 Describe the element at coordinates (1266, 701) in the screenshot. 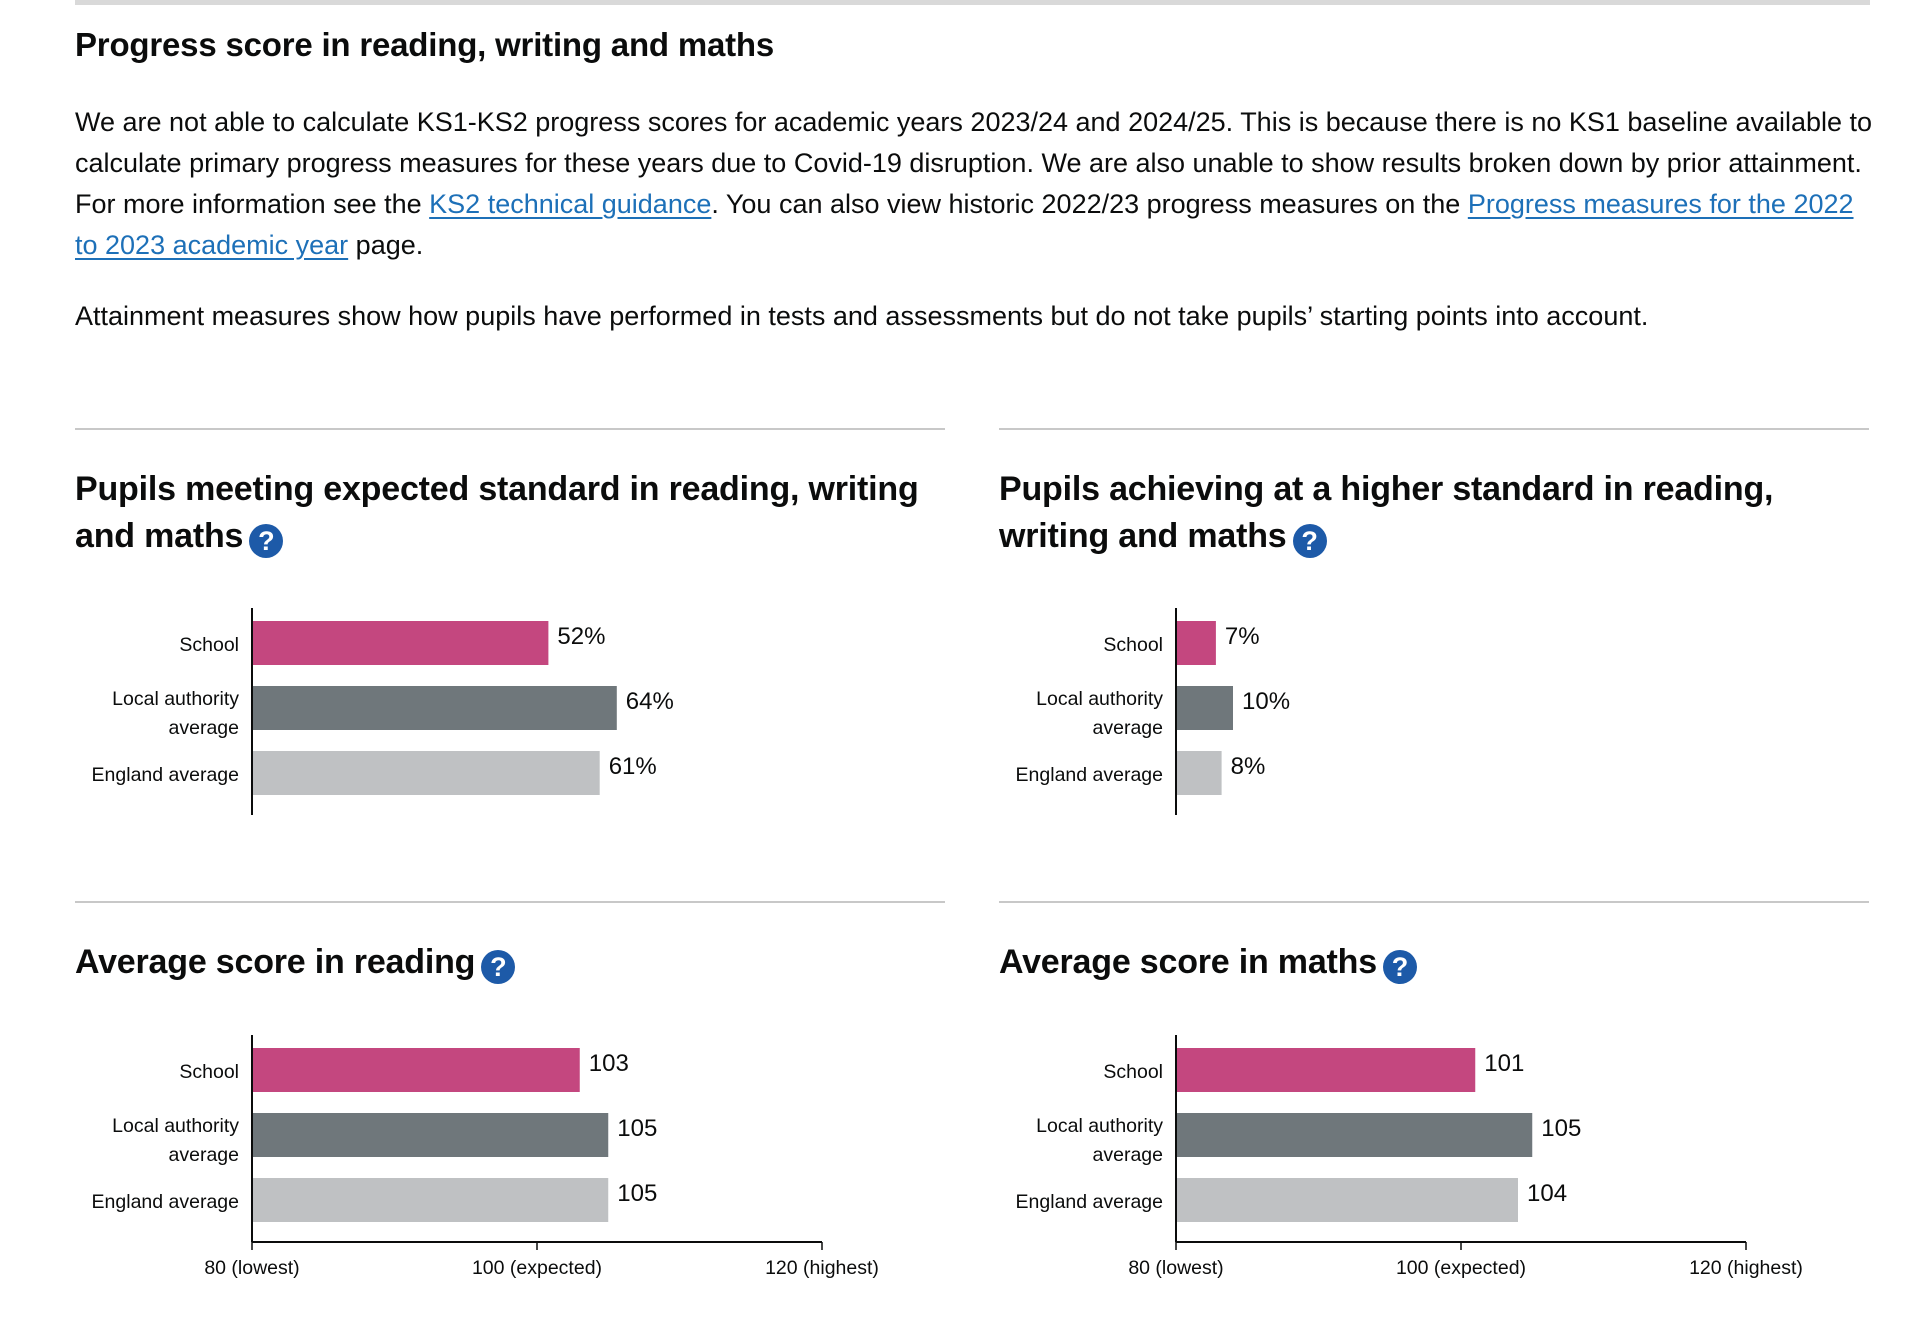

I see `data-label: 10%` at that location.